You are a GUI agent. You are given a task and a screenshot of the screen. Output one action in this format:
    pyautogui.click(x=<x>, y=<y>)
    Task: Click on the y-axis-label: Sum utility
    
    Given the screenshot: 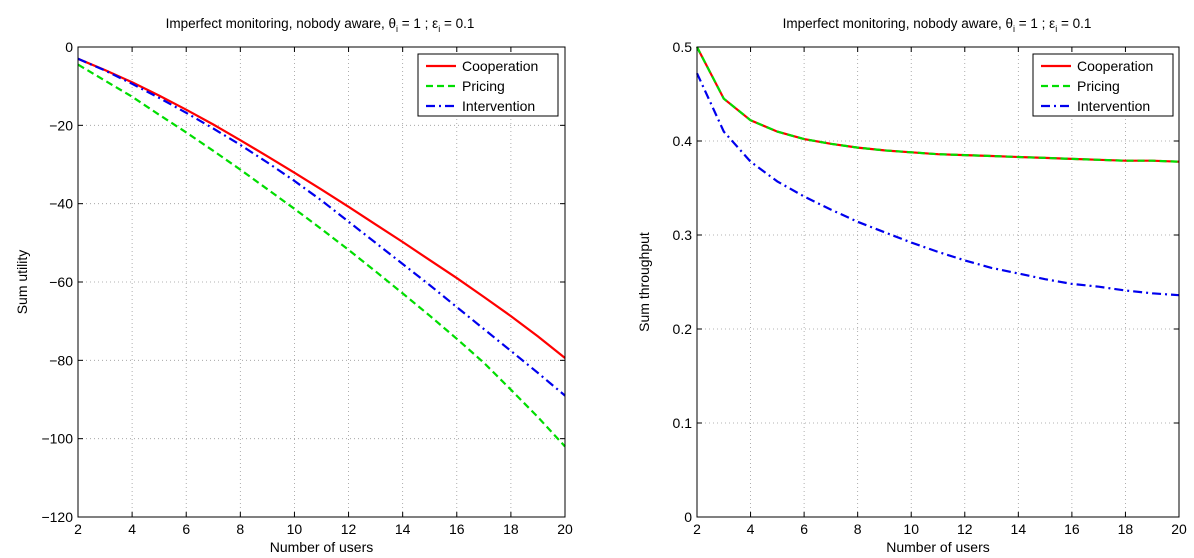 What is the action you would take?
    pyautogui.click(x=22, y=282)
    